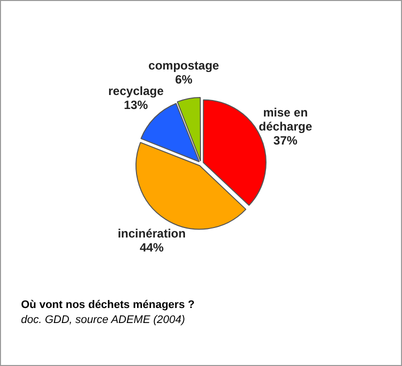 This screenshot has height=366, width=402. Describe the element at coordinates (136, 105) in the screenshot. I see `data-label: 13%` at that location.